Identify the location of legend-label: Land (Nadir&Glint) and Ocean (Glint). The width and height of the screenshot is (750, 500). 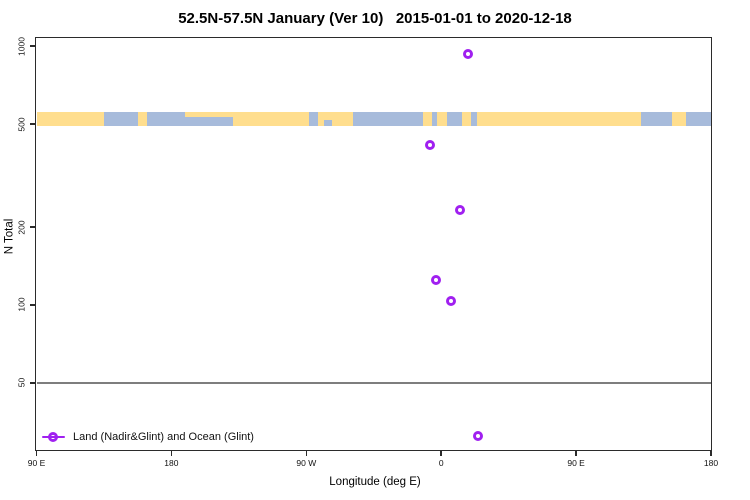
(163, 437).